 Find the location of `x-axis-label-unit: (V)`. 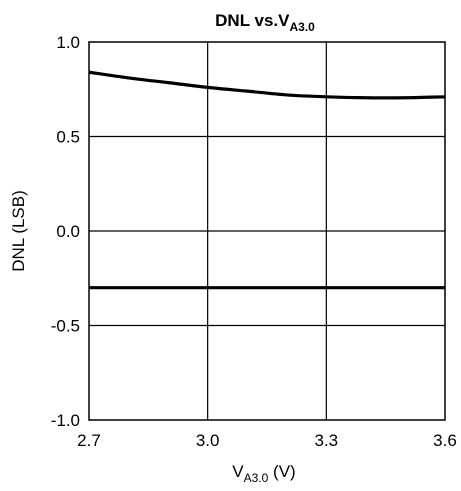

x-axis-label-unit: (V) is located at coordinates (281, 471).